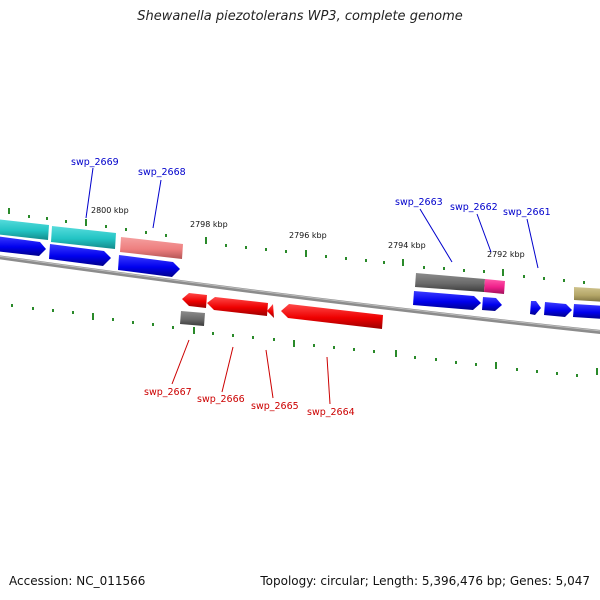 The image size is (600, 600). I want to click on genome-backbone-highlight, so click(300, 293).